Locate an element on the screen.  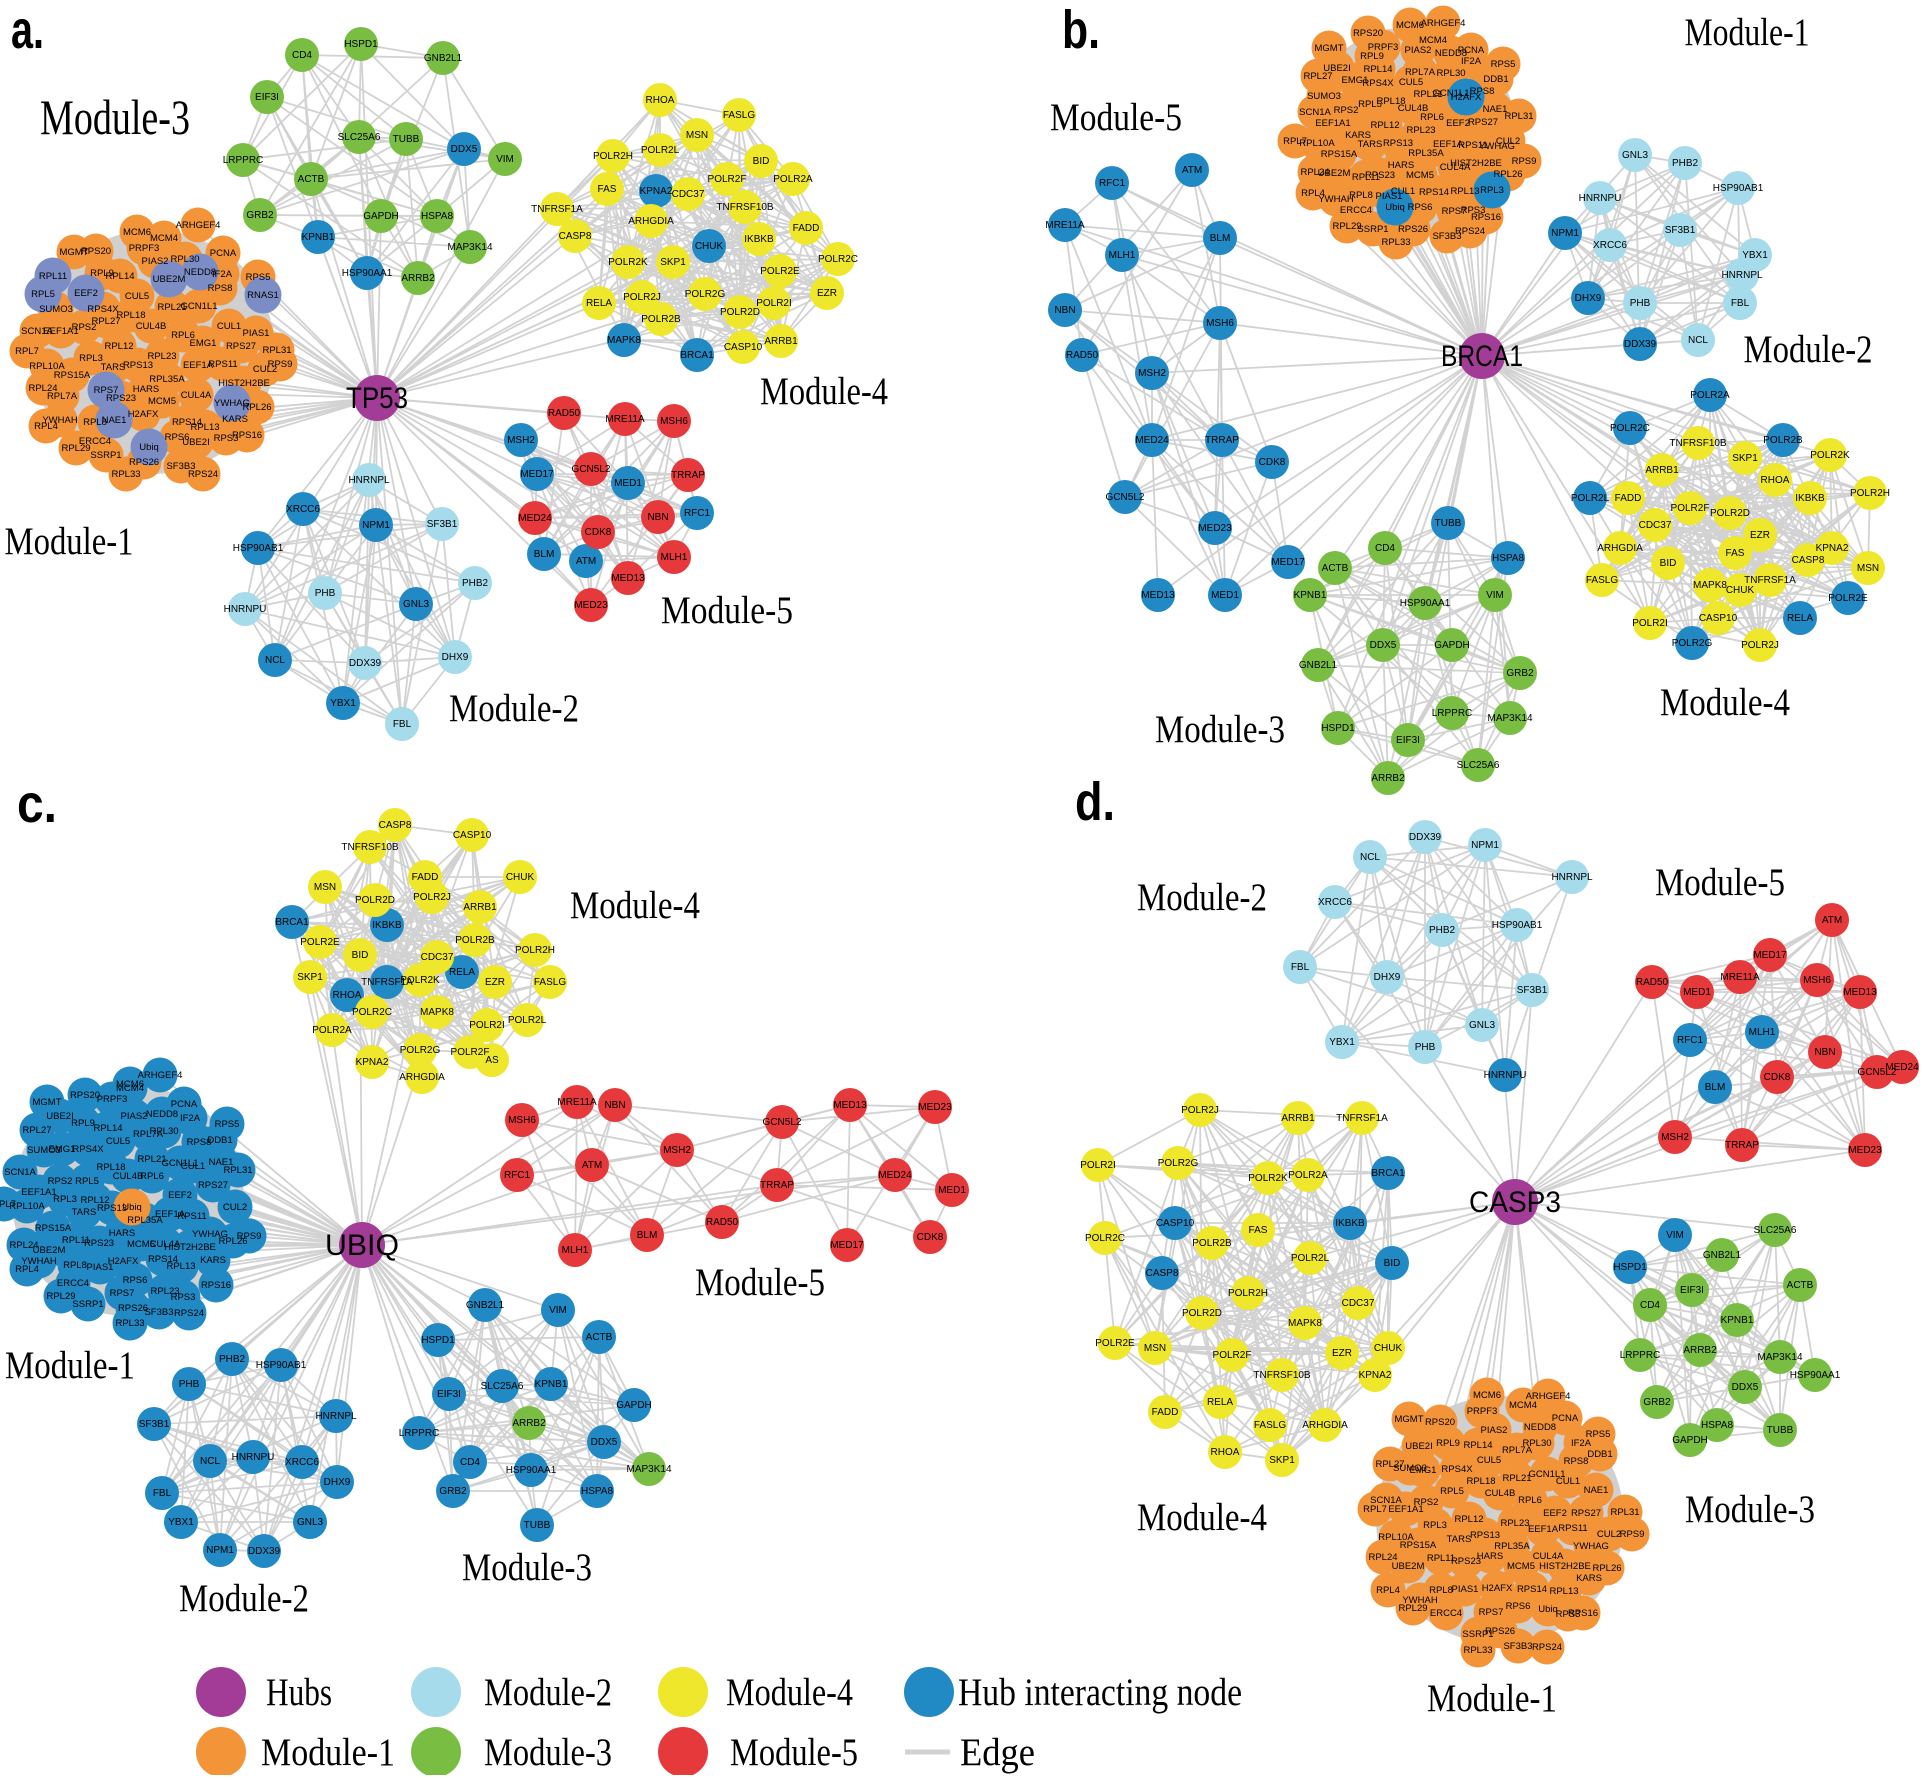
svg-text: EIF3I is located at coordinates (449, 1394).